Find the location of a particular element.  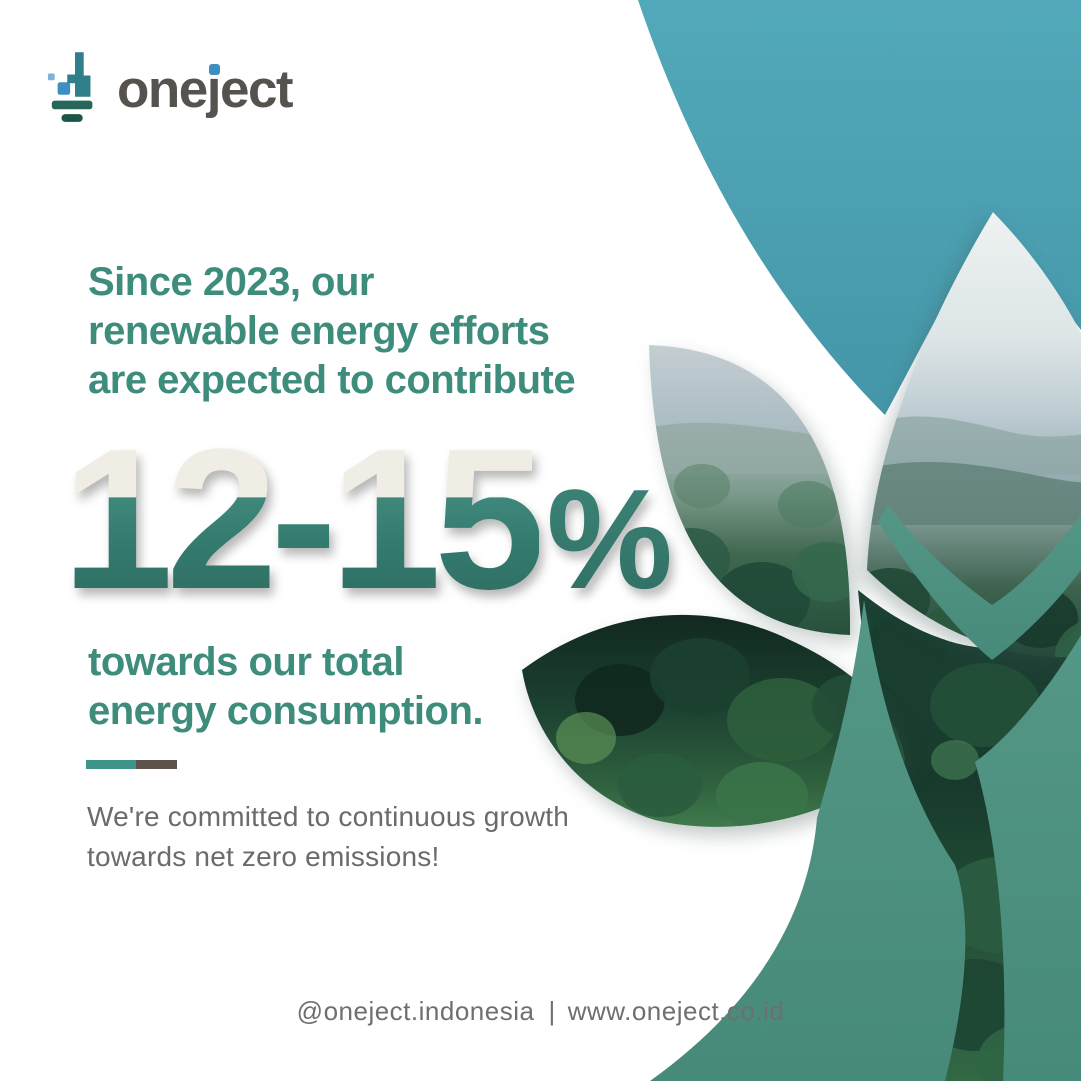

headline-line-2: renewable energy efforts is located at coordinates (319, 331).